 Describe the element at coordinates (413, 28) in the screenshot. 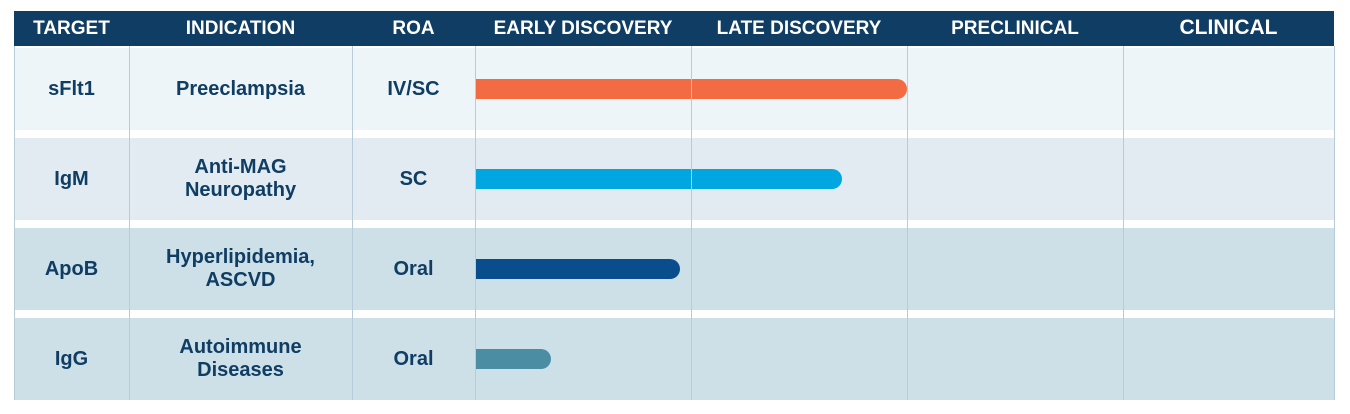

I see `column-header-roa: ROA` at that location.